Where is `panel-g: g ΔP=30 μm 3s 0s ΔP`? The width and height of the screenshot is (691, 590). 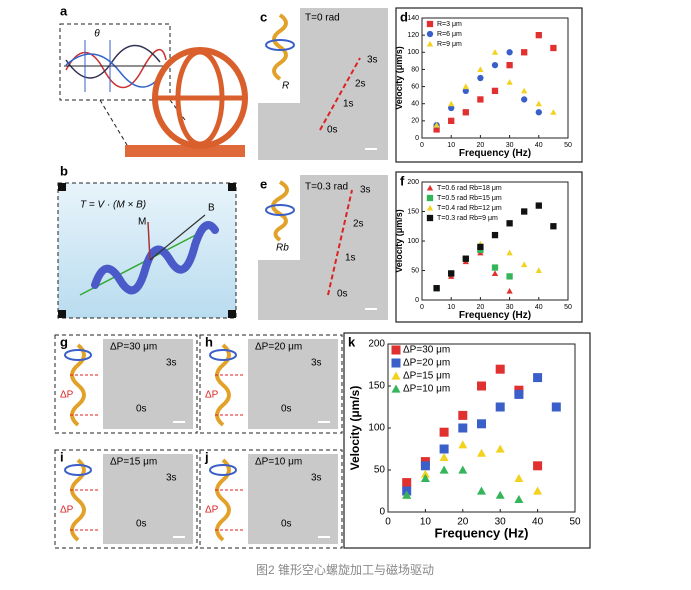
panel-g: g ΔP=30 μm 3s 0s ΔP is located at coordinates (126, 384).